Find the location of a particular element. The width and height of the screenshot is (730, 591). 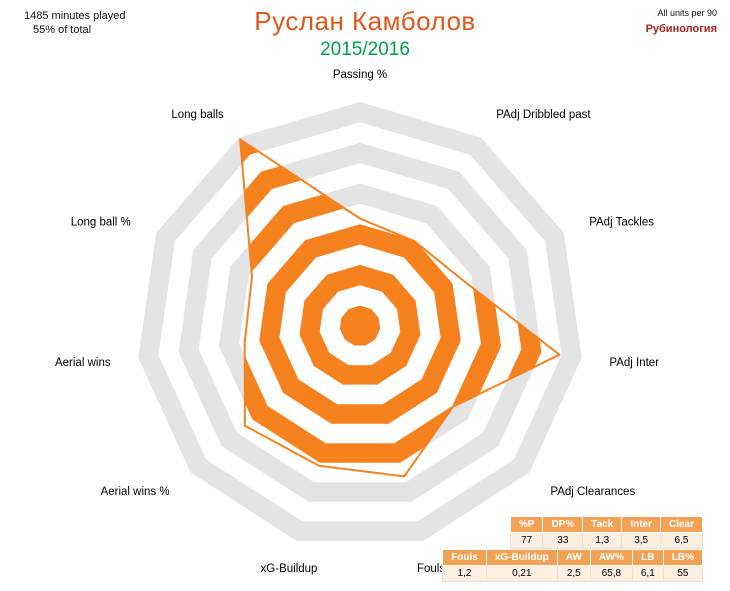

stat-column-header: Fouls is located at coordinates (464, 557).